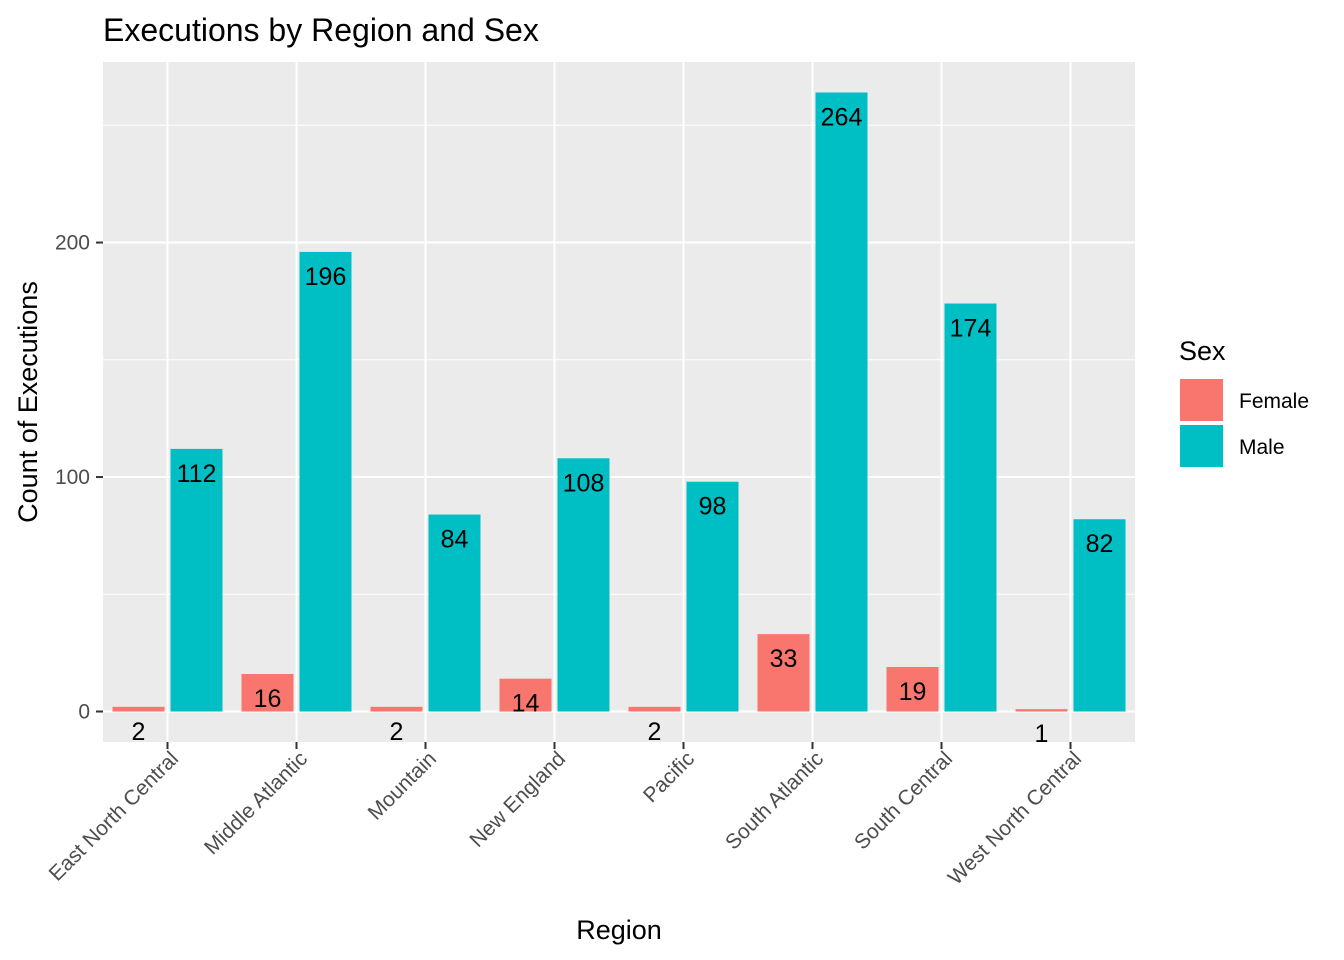 This screenshot has width=1344, height=960. What do you see at coordinates (584, 483) in the screenshot?
I see `bar-value-label: 108` at bounding box center [584, 483].